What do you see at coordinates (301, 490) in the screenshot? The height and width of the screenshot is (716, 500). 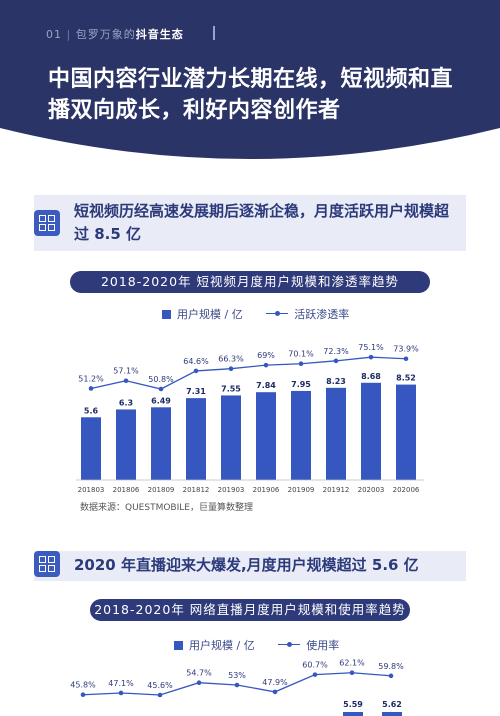 I see `x-tick-label: 201909` at bounding box center [301, 490].